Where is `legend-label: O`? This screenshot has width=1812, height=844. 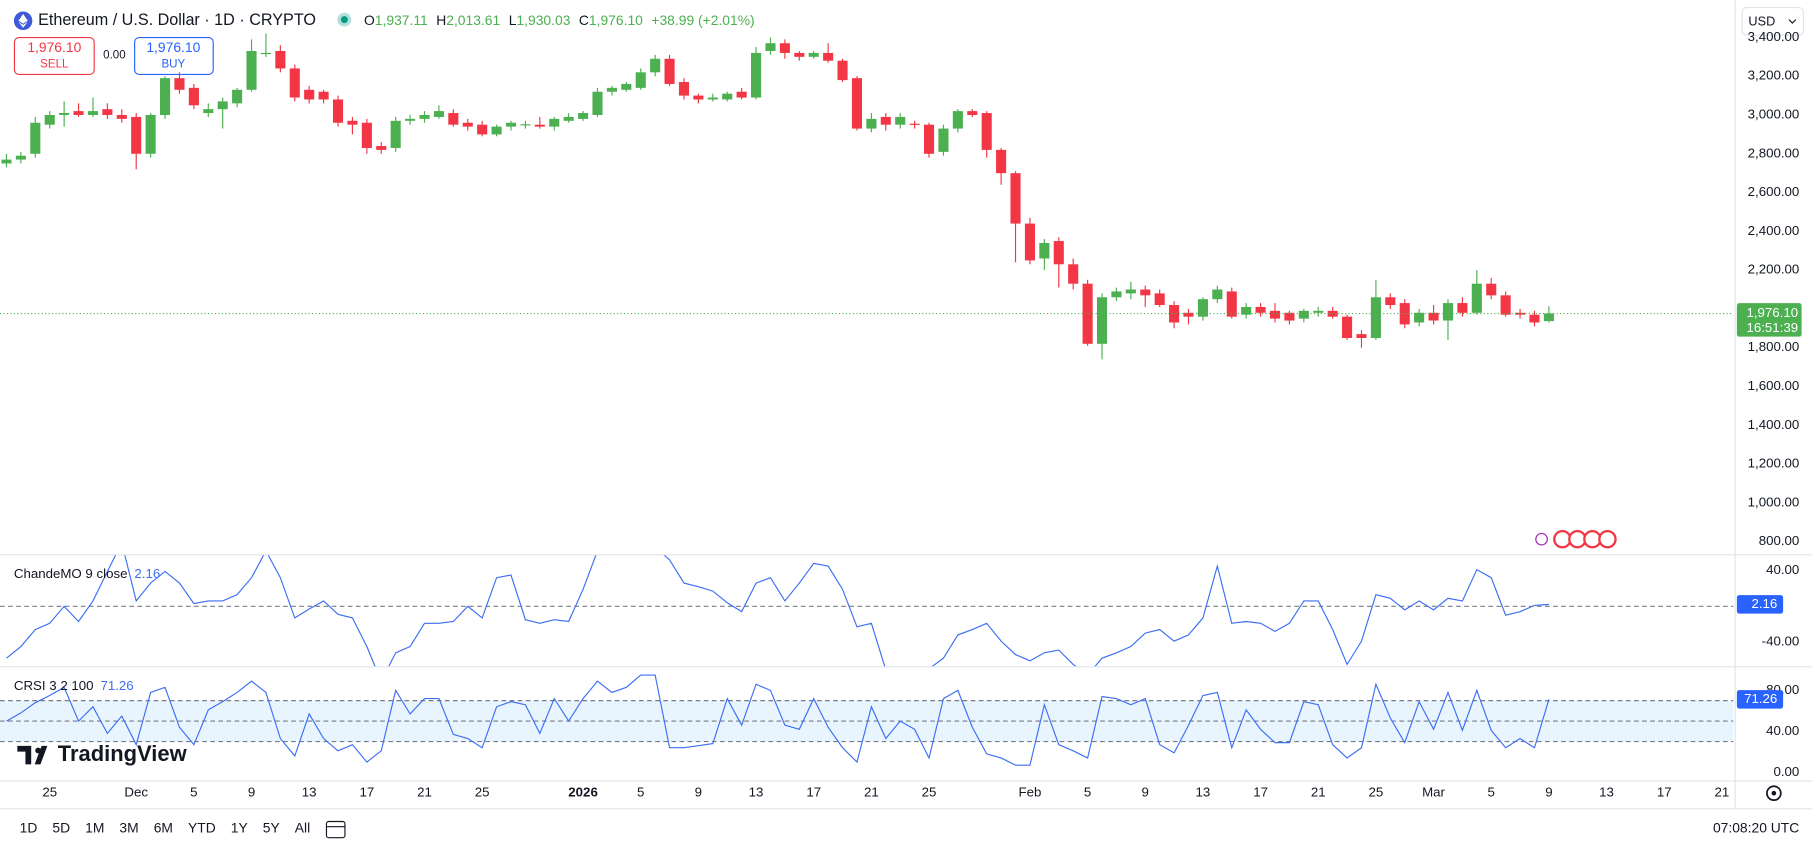
legend-label: O is located at coordinates (369, 19).